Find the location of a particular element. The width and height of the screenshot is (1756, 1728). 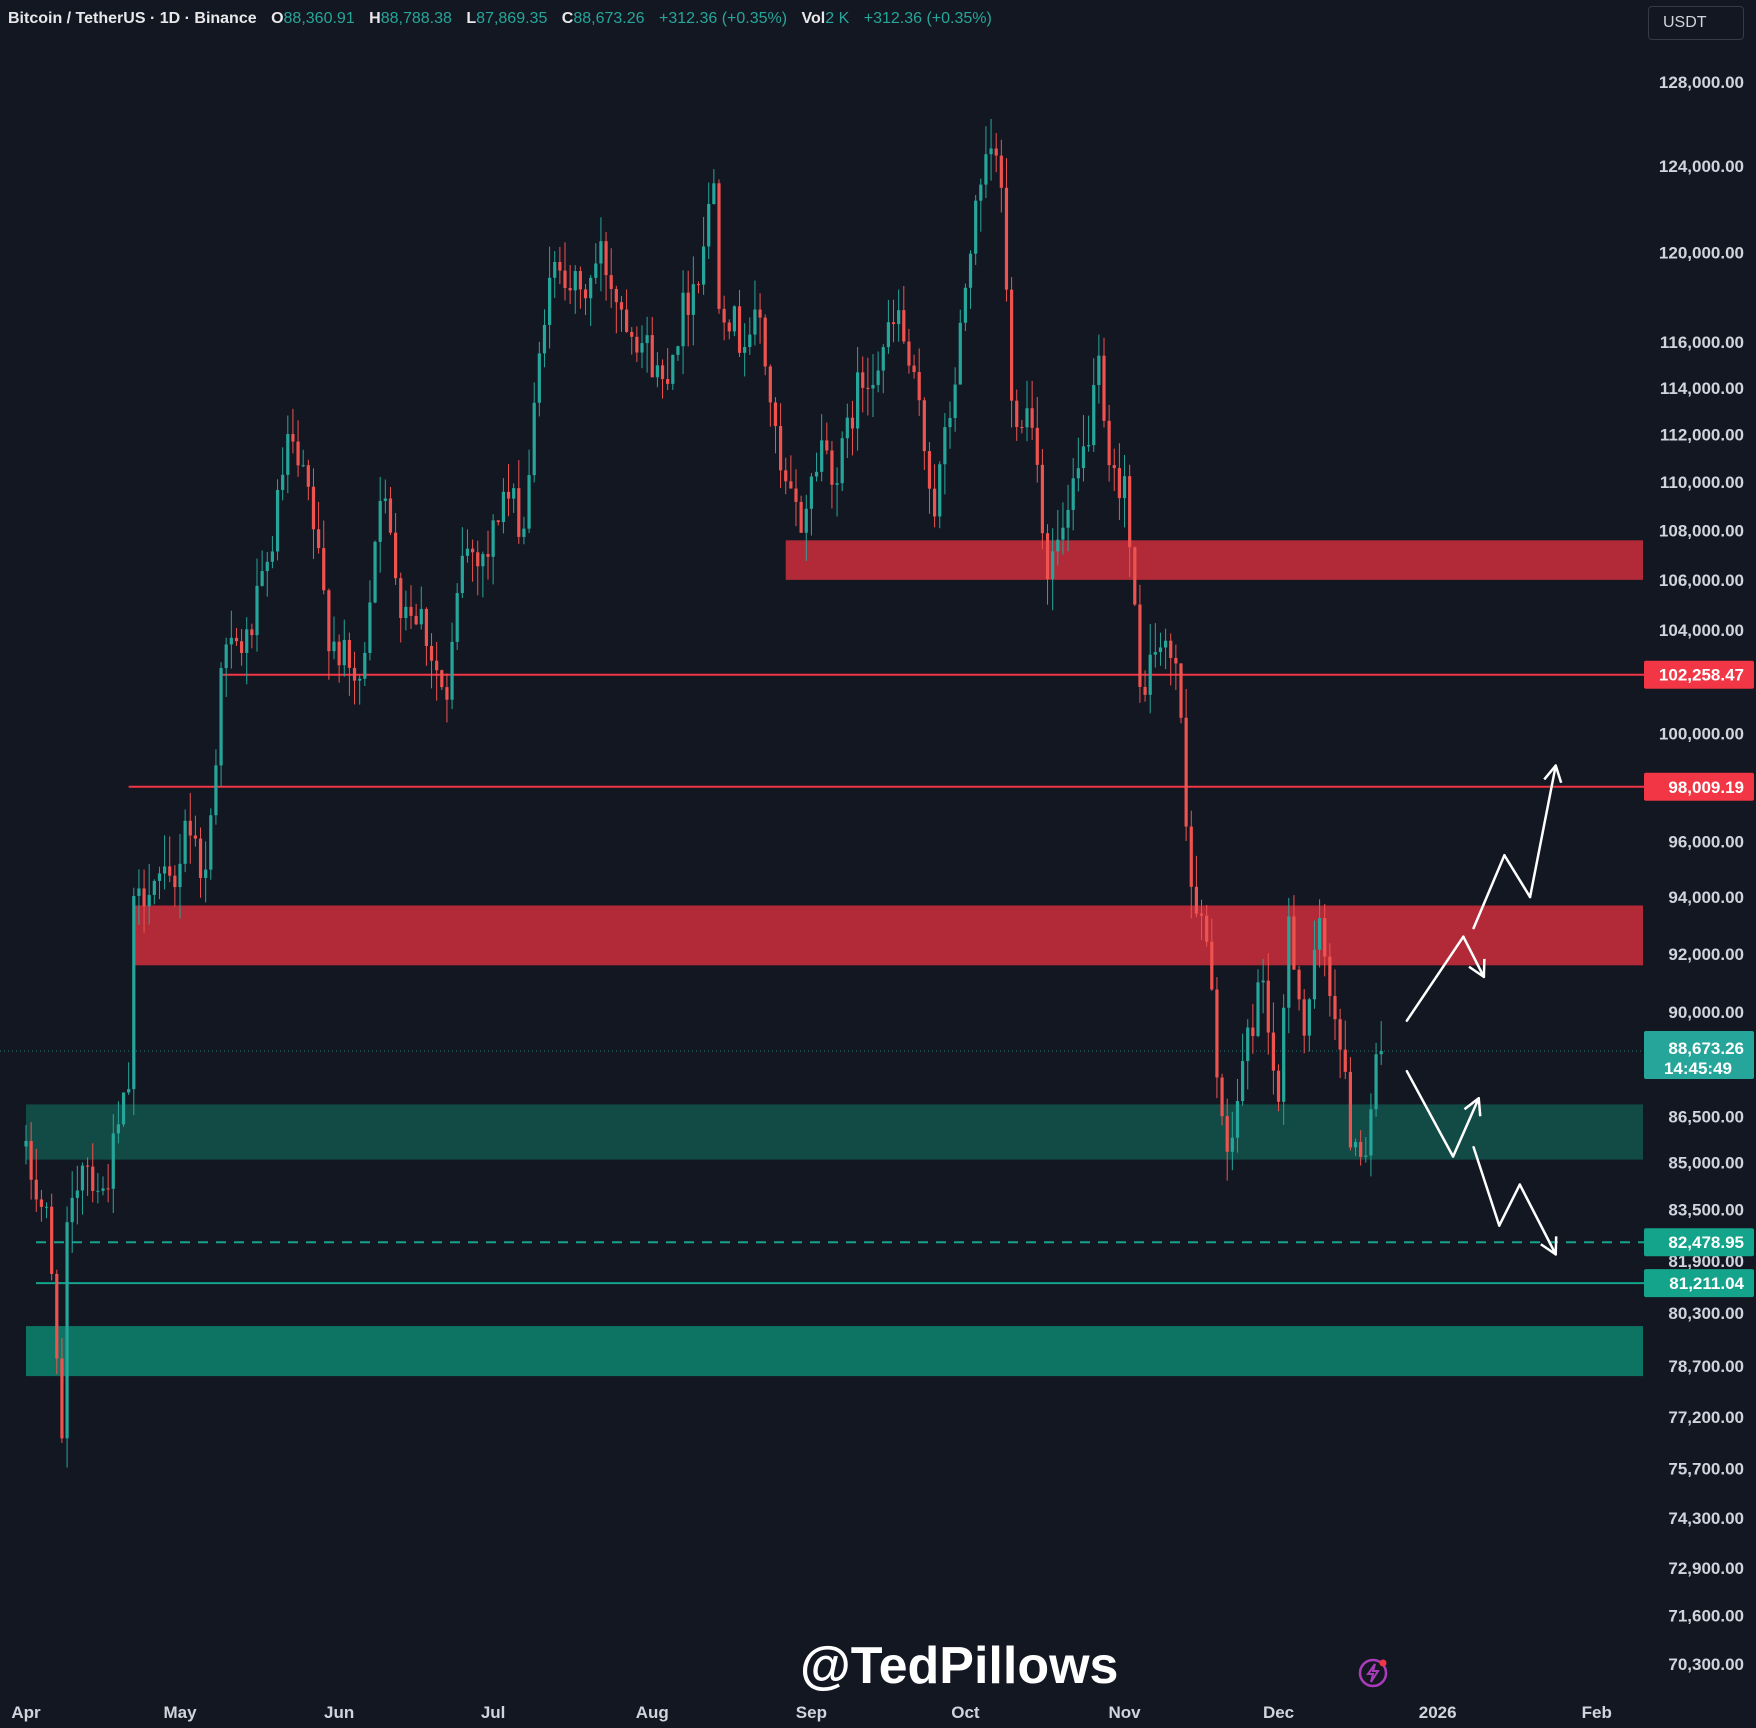

time-axis-label: Jun is located at coordinates (339, 1712).